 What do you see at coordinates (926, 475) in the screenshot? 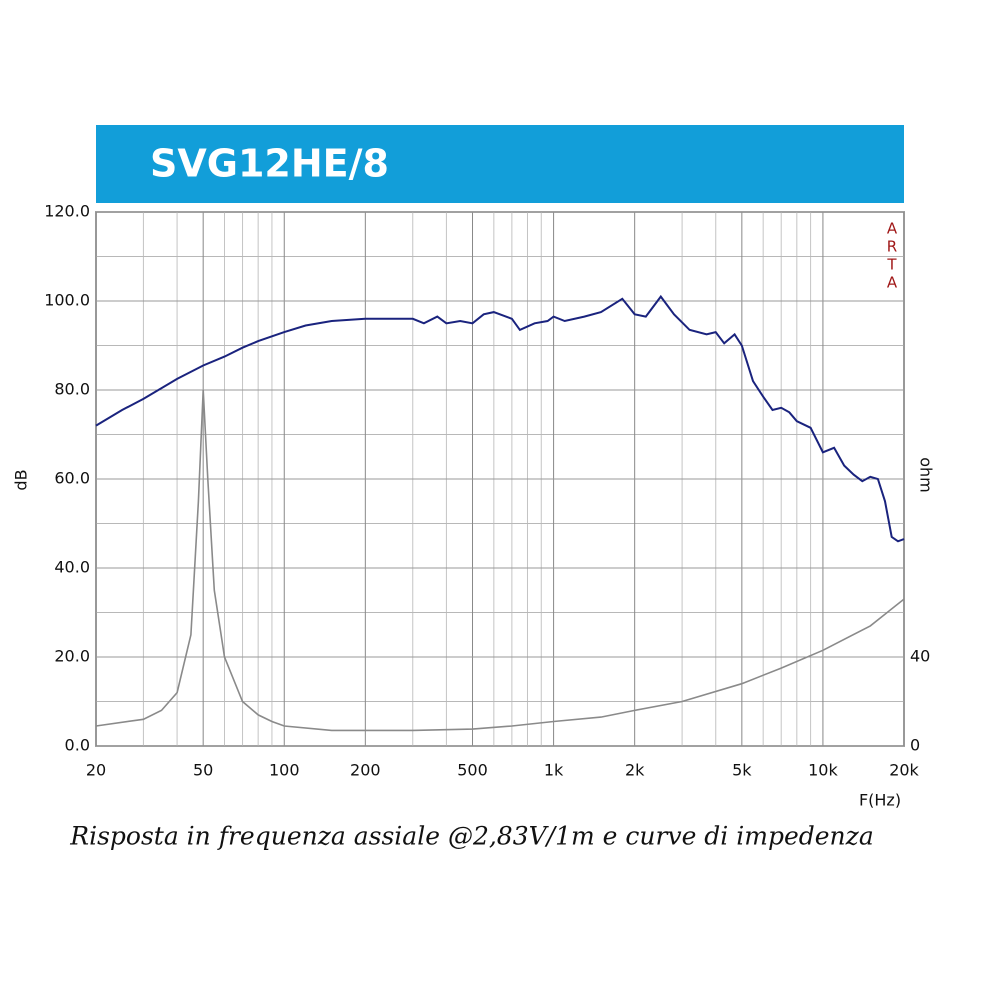
I see `y2-axis-label: ohm` at bounding box center [926, 475].